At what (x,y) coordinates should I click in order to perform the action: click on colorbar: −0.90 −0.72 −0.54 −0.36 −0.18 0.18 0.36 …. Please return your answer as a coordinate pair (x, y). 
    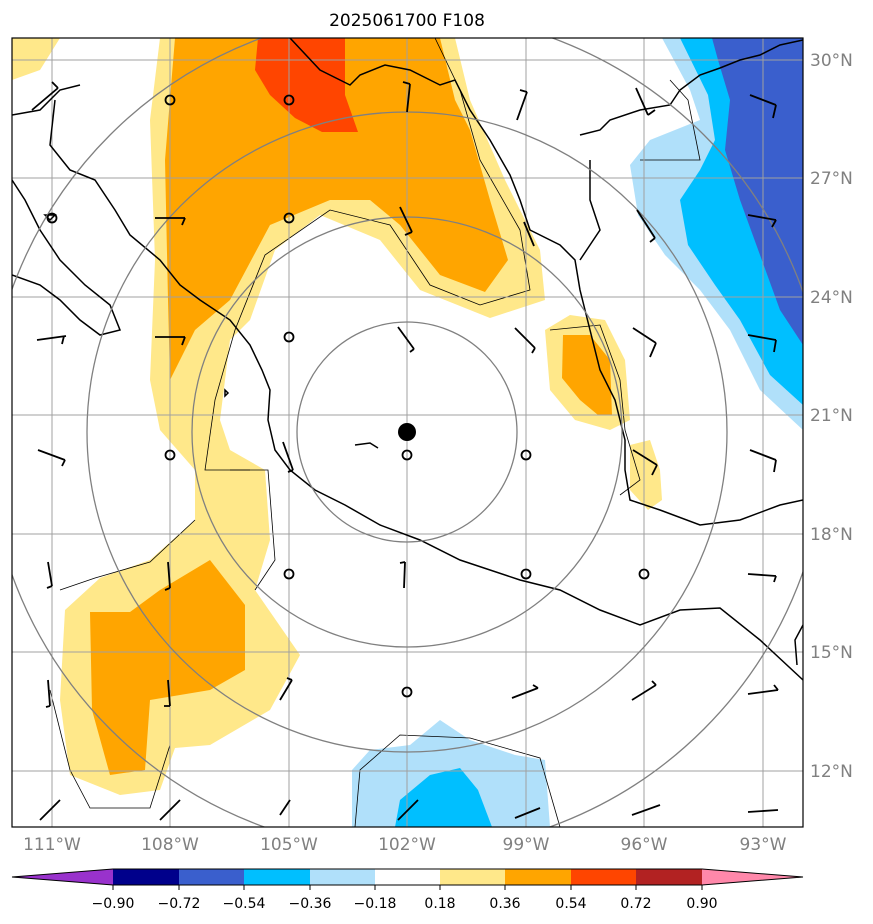
    Looking at the image, I should click on (407, 890).